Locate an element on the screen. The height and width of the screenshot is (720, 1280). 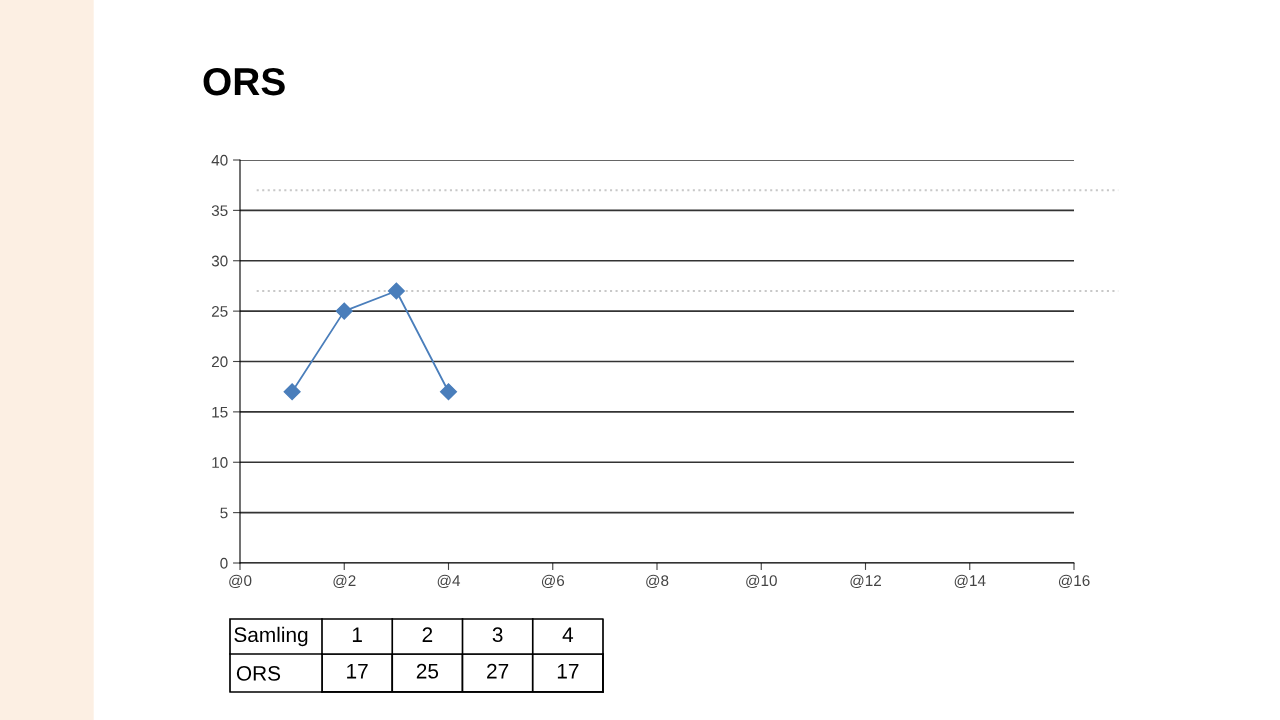
y-tick-label: 0 is located at coordinates (224, 563).